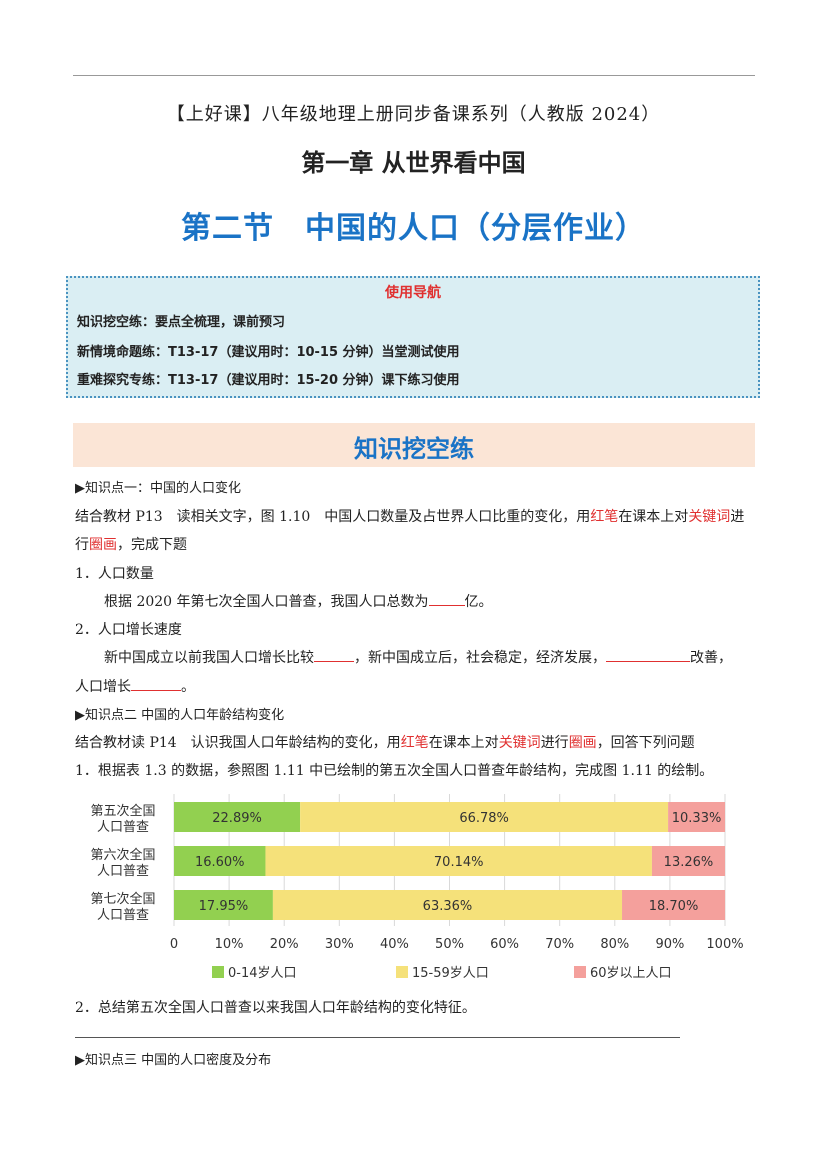  What do you see at coordinates (478, 602) in the screenshot?
I see `kp1-q1-b: 亿。` at bounding box center [478, 602].